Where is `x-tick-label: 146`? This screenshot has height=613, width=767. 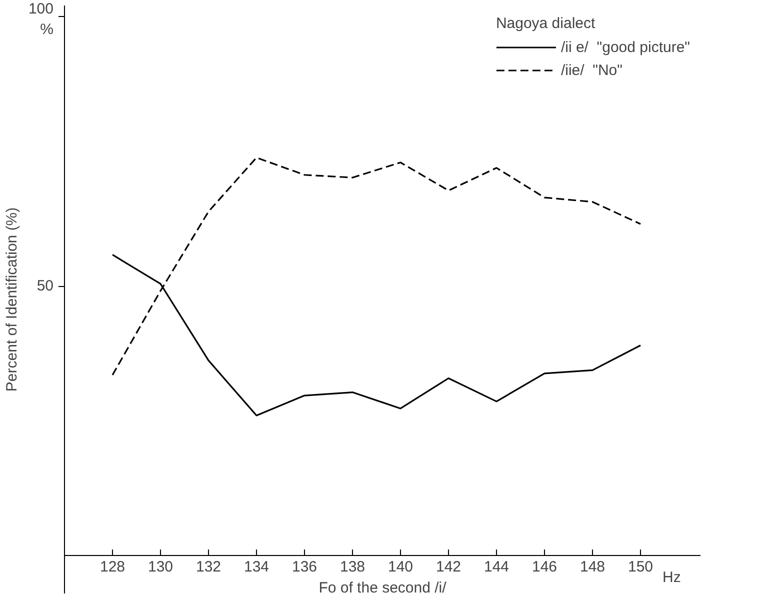
x-tick-label: 146 is located at coordinates (545, 567).